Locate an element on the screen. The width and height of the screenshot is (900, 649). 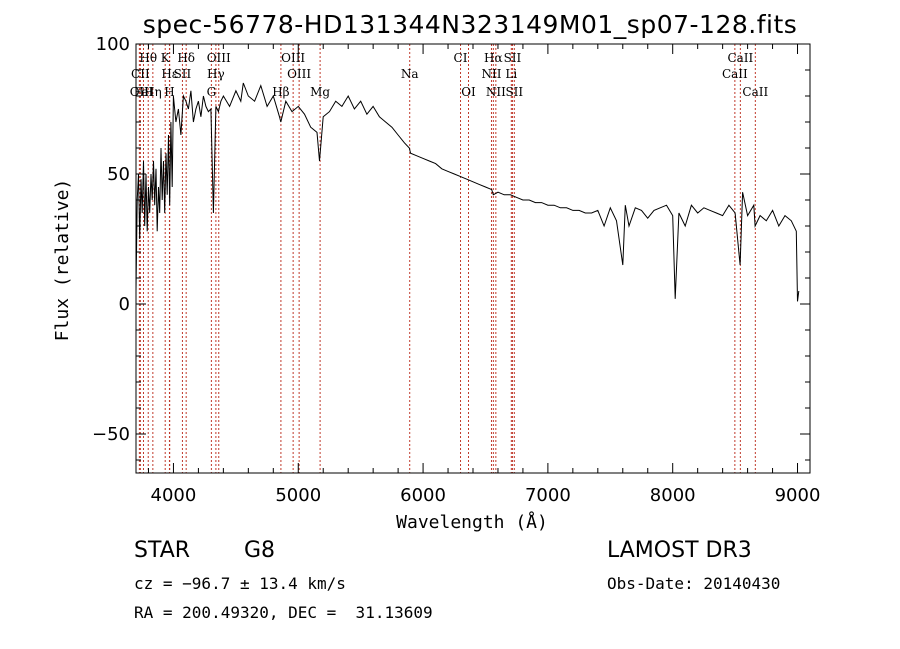
x-tick-label: 4000 is located at coordinates (174, 495).